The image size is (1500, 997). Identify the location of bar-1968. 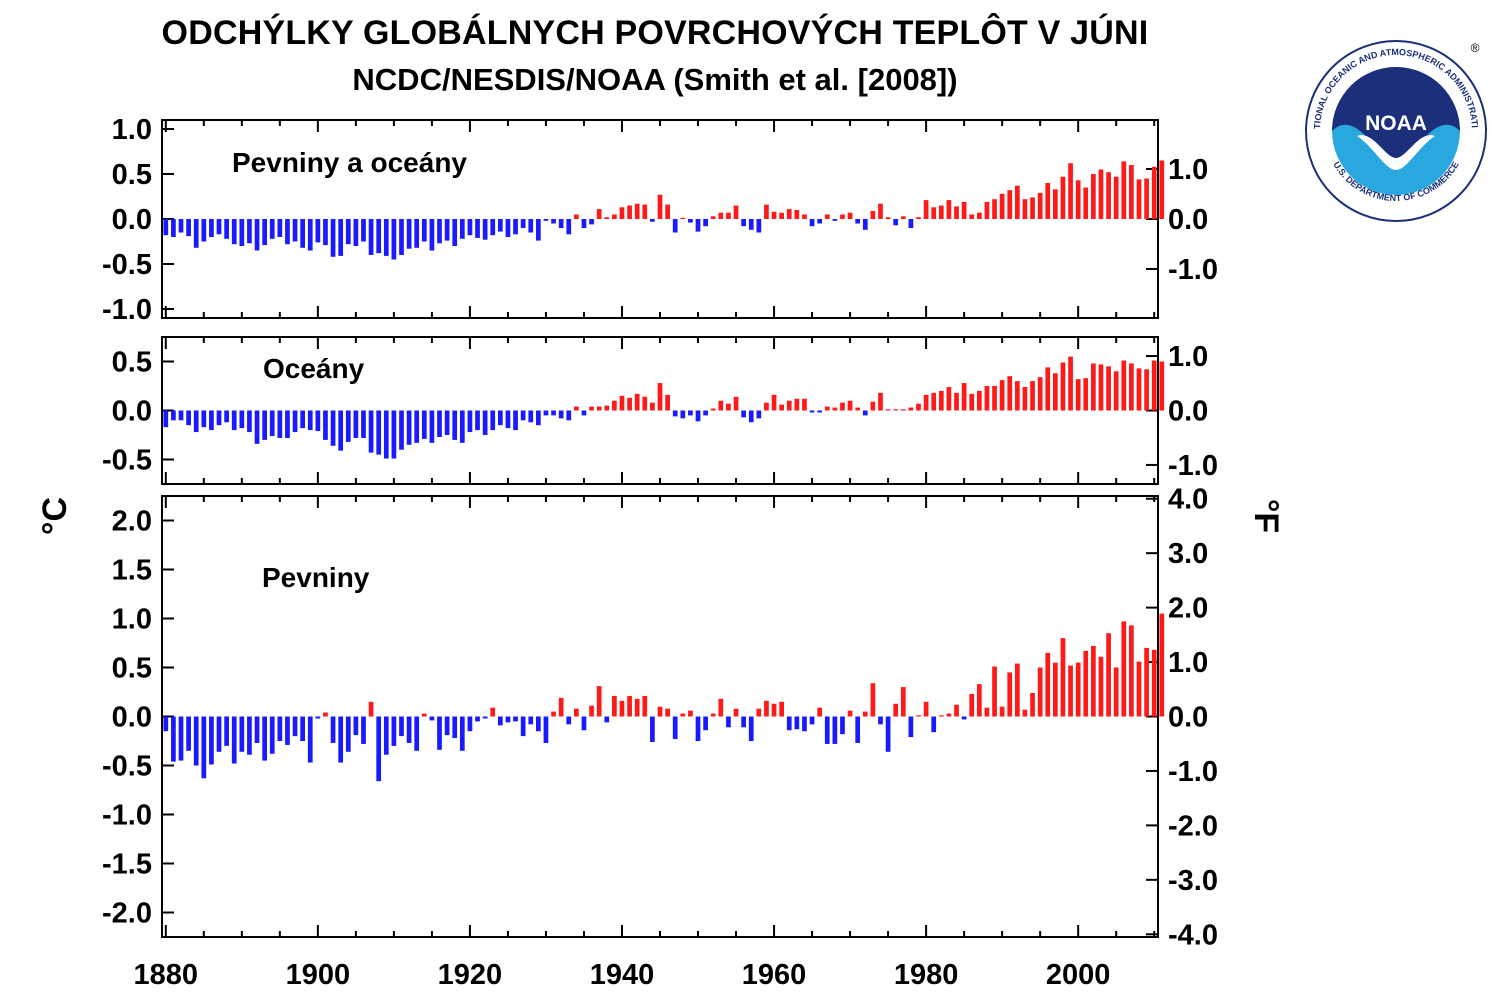
(835, 409).